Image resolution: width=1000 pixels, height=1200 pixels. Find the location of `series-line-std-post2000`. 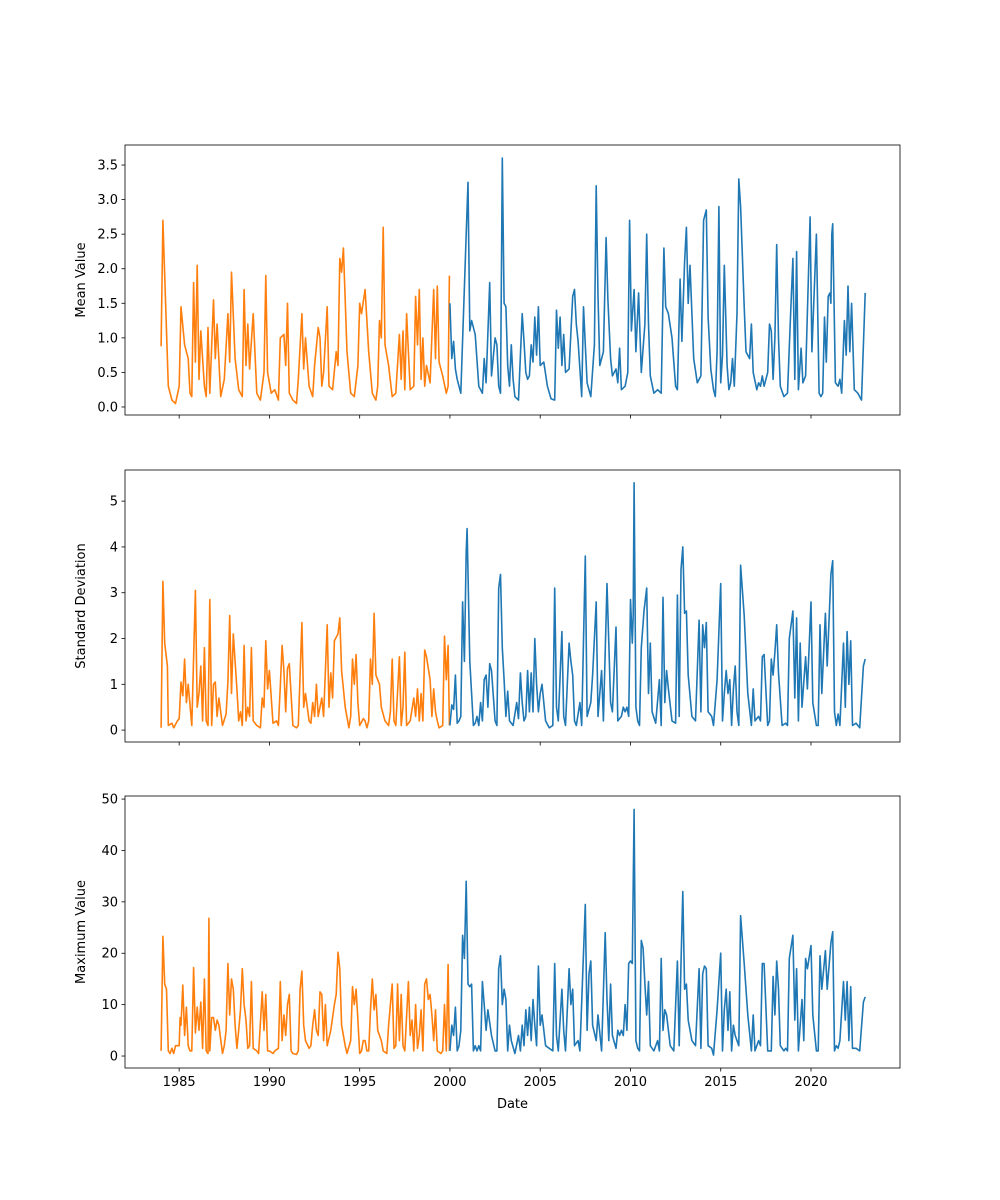

series-line-std-post2000 is located at coordinates (657, 605).